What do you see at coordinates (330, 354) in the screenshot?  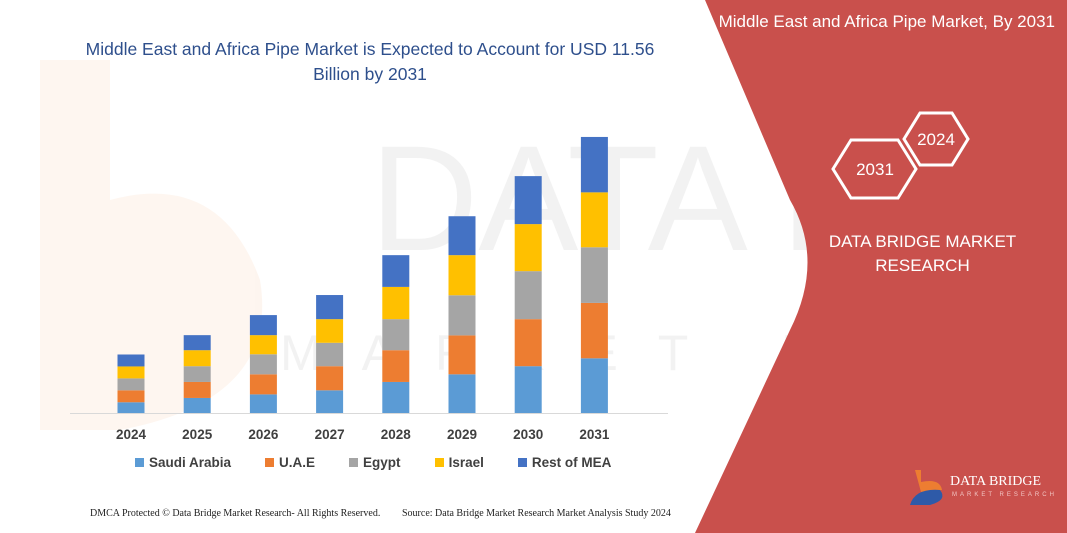 I see `bar-segment-egypt-2027` at bounding box center [330, 354].